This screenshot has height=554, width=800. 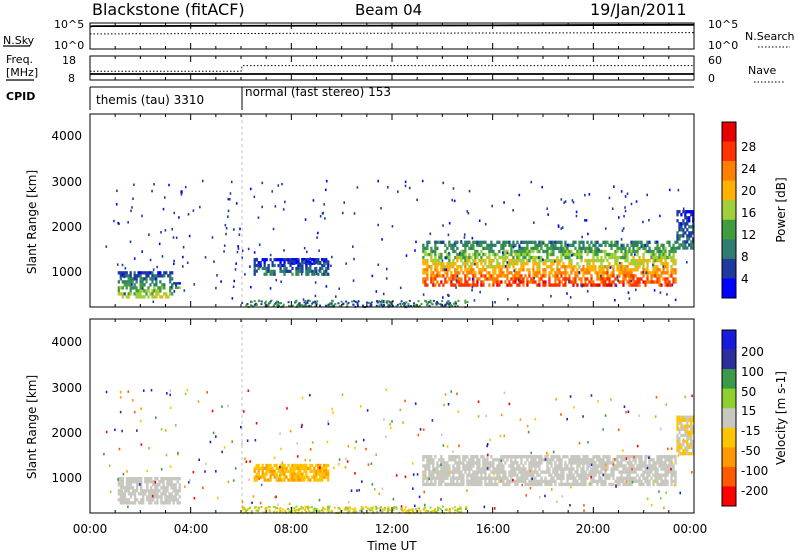 I want to click on velocity-cbar-tick: -200, so click(x=754, y=491).